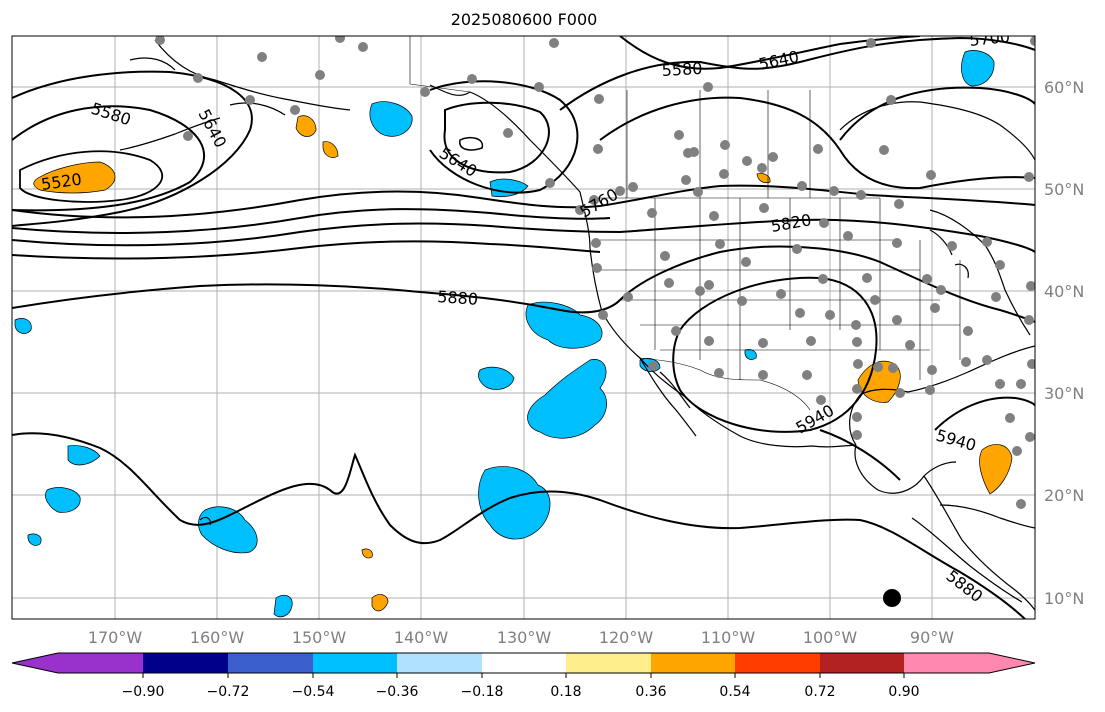 The width and height of the screenshot is (1105, 712). I want to click on lon-label: 160°W, so click(217, 637).